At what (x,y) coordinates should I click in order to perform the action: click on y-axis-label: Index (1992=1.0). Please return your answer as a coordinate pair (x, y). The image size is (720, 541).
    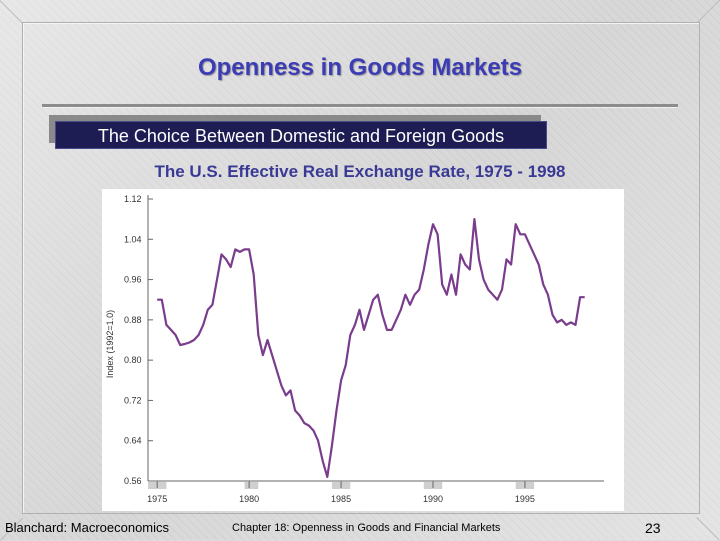
    Looking at the image, I should click on (110, 344).